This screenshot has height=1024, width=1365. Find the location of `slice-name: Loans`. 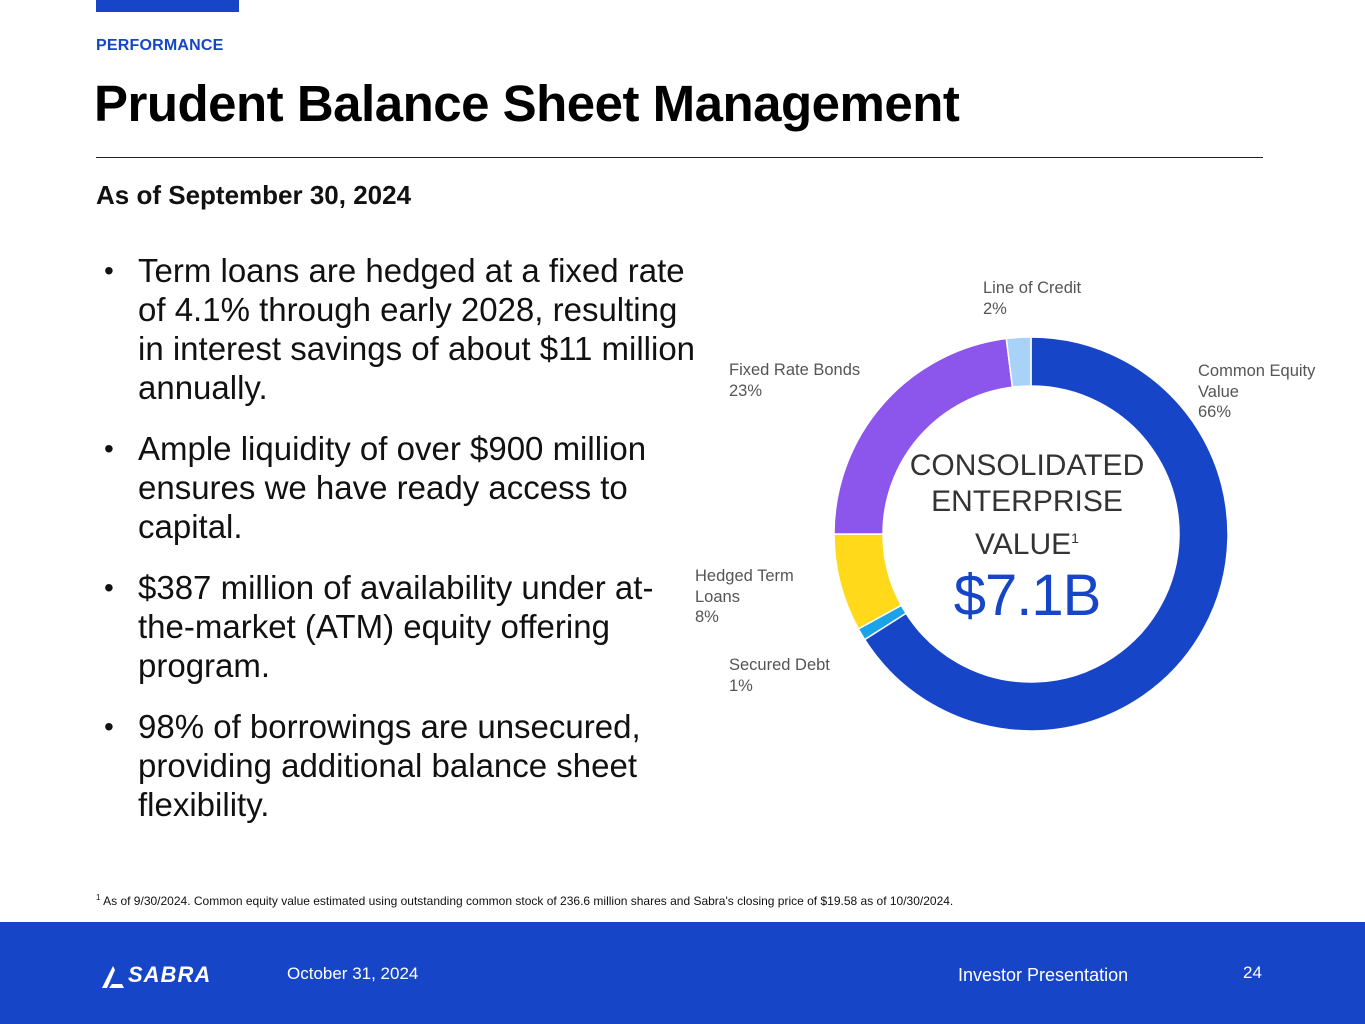

slice-name: Loans is located at coordinates (717, 596).